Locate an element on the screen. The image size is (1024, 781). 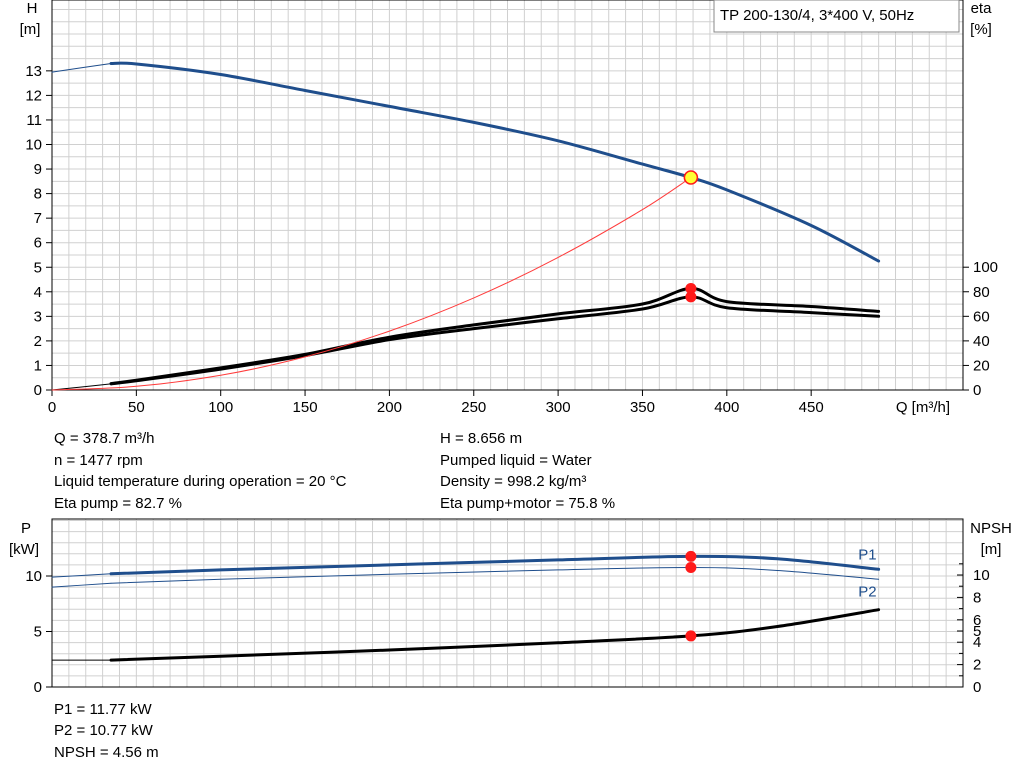
y-axis-label-h: H is located at coordinates (32, 8).